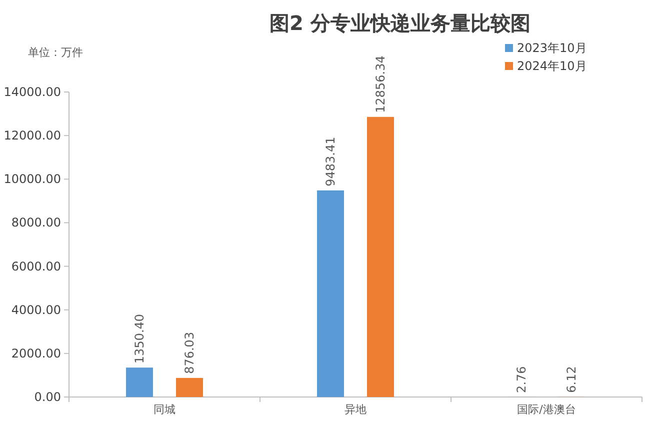 This screenshot has height=431, width=650. Describe the element at coordinates (47, 397) in the screenshot. I see `y-tick-label: 0.00` at that location.